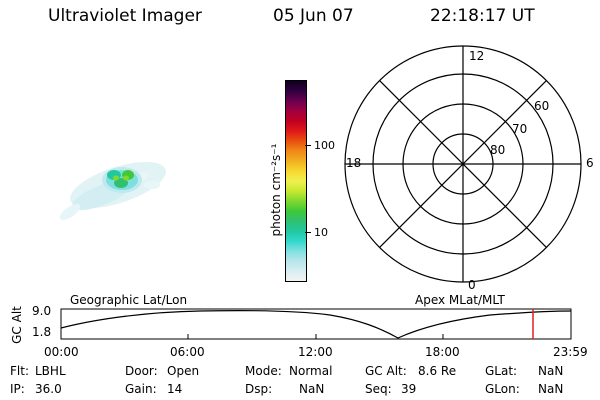 This screenshot has height=400, width=600. I want to click on colorbar-label: photon cm⁻²s⁻¹, so click(276, 190).